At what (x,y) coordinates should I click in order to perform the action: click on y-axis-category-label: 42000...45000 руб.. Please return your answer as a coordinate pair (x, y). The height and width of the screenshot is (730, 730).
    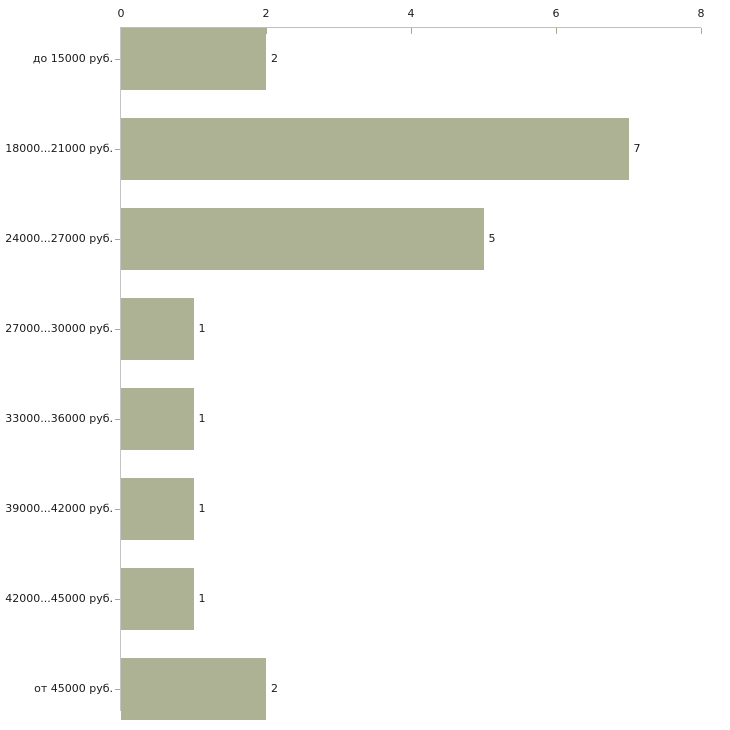
    Looking at the image, I should click on (59, 598).